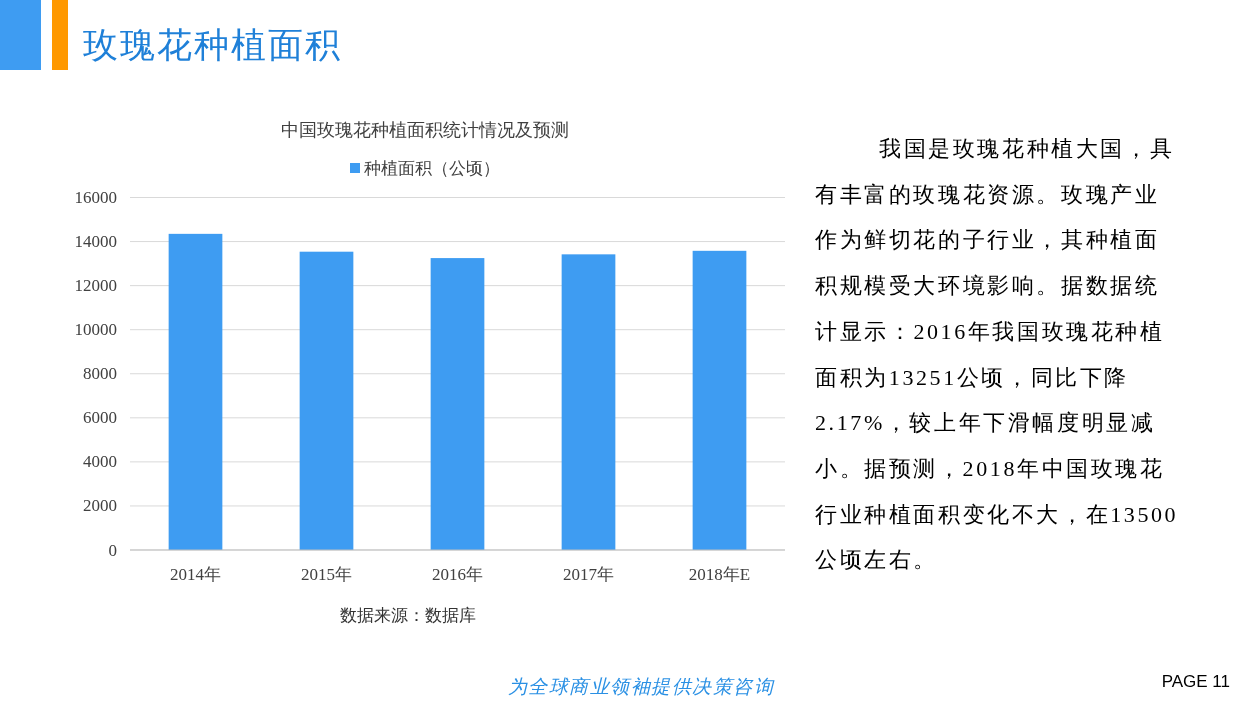  What do you see at coordinates (1195, 681) in the screenshot?
I see `page-number: PAGE 11` at bounding box center [1195, 681].